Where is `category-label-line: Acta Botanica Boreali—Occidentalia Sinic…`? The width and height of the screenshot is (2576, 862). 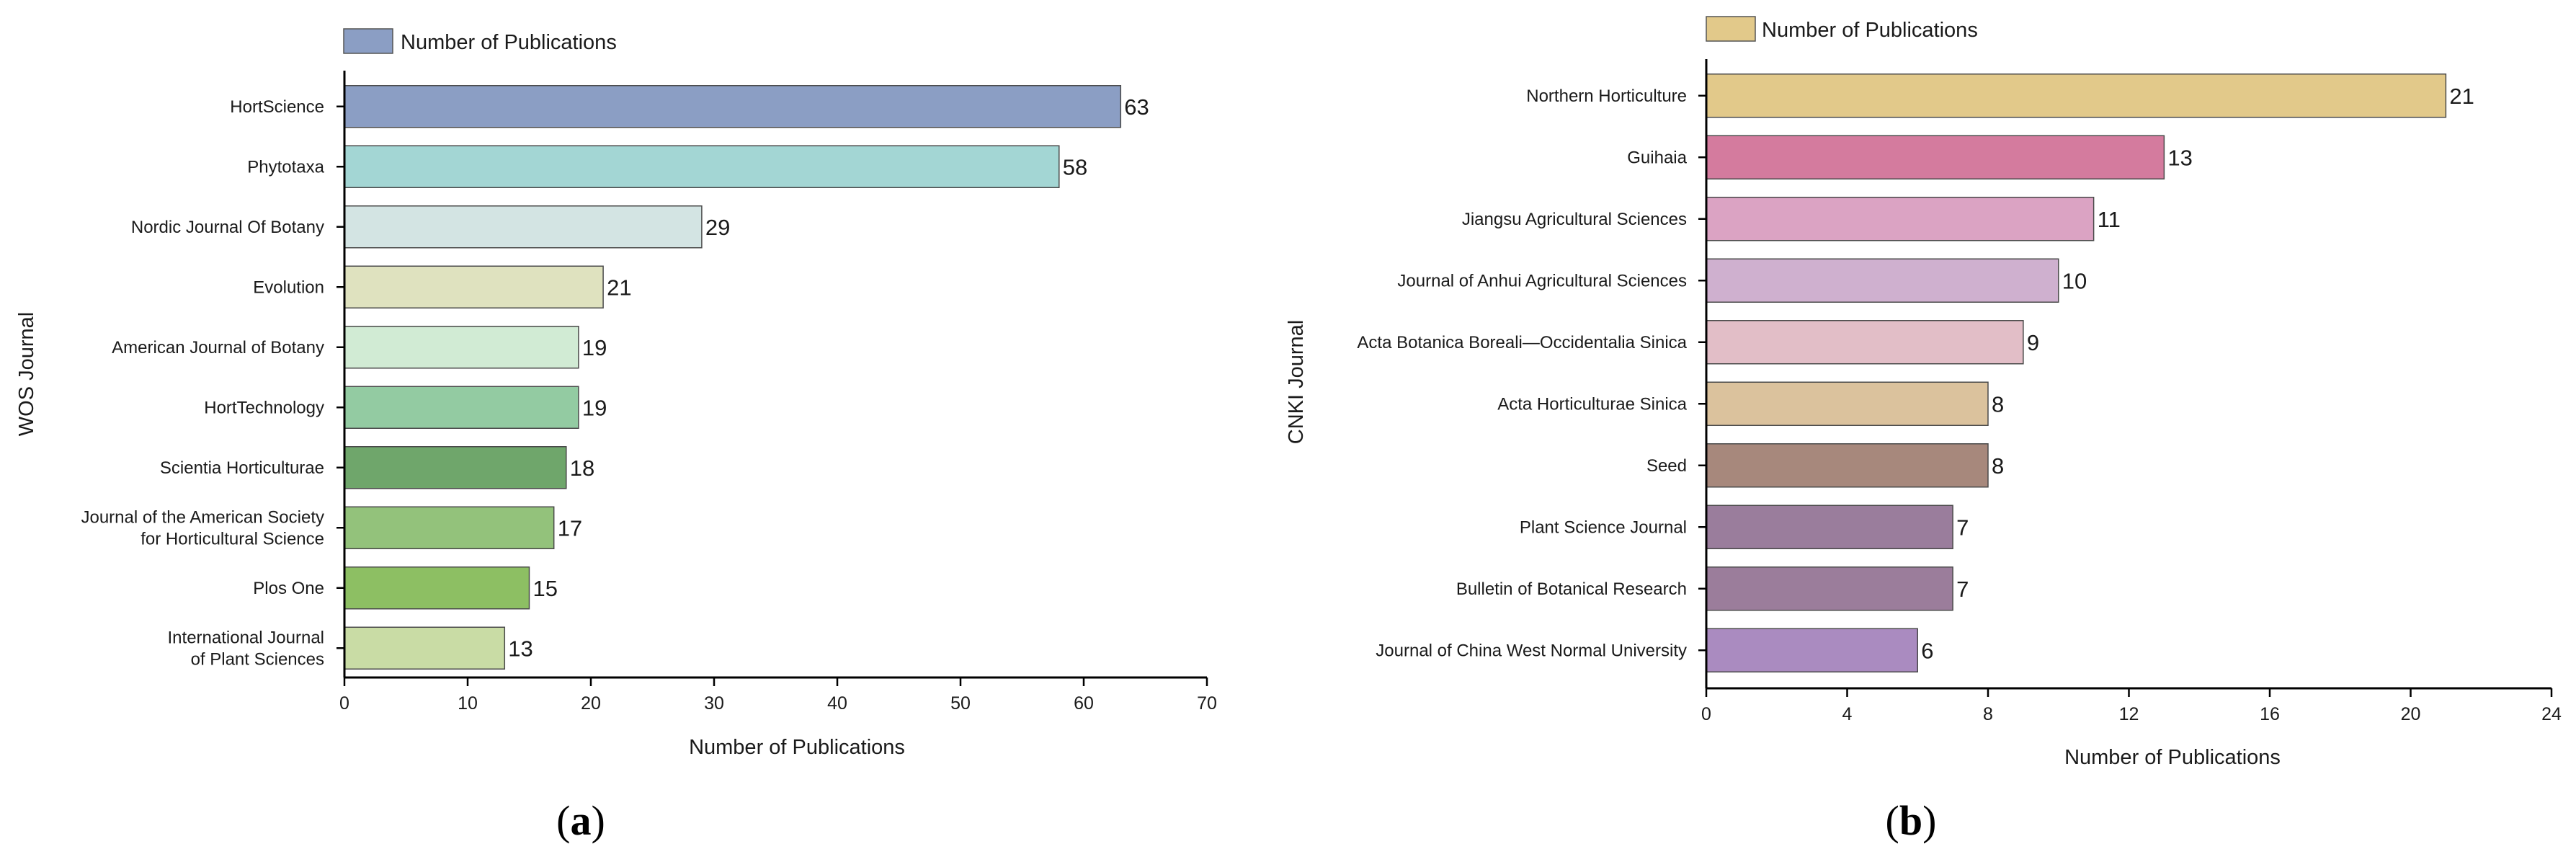 category-label-line: Acta Botanica Boreali—Occidentalia Sinic… is located at coordinates (1522, 342).